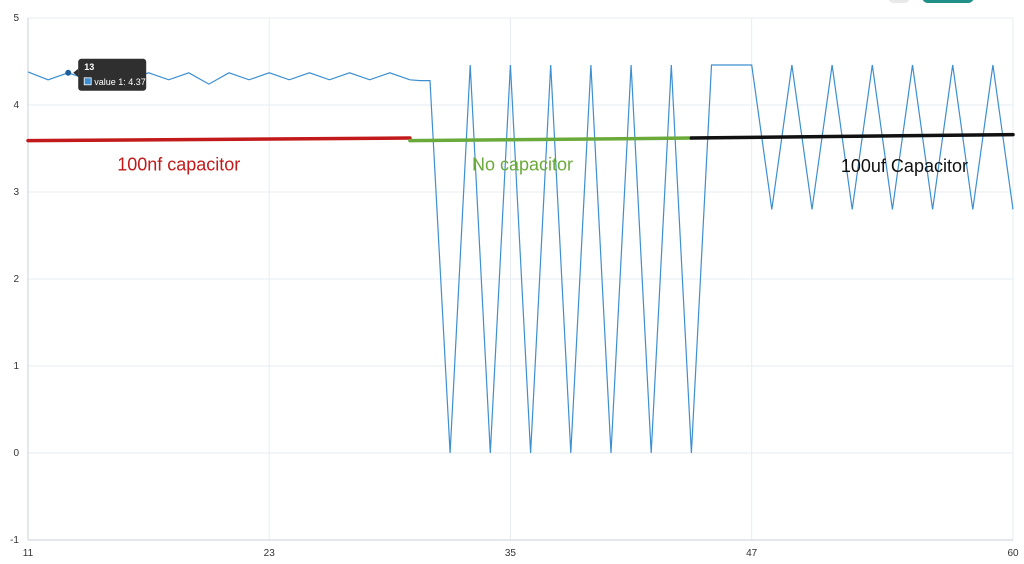  Describe the element at coordinates (752, 553) in the screenshot. I see `x-tick-label: 47` at that location.